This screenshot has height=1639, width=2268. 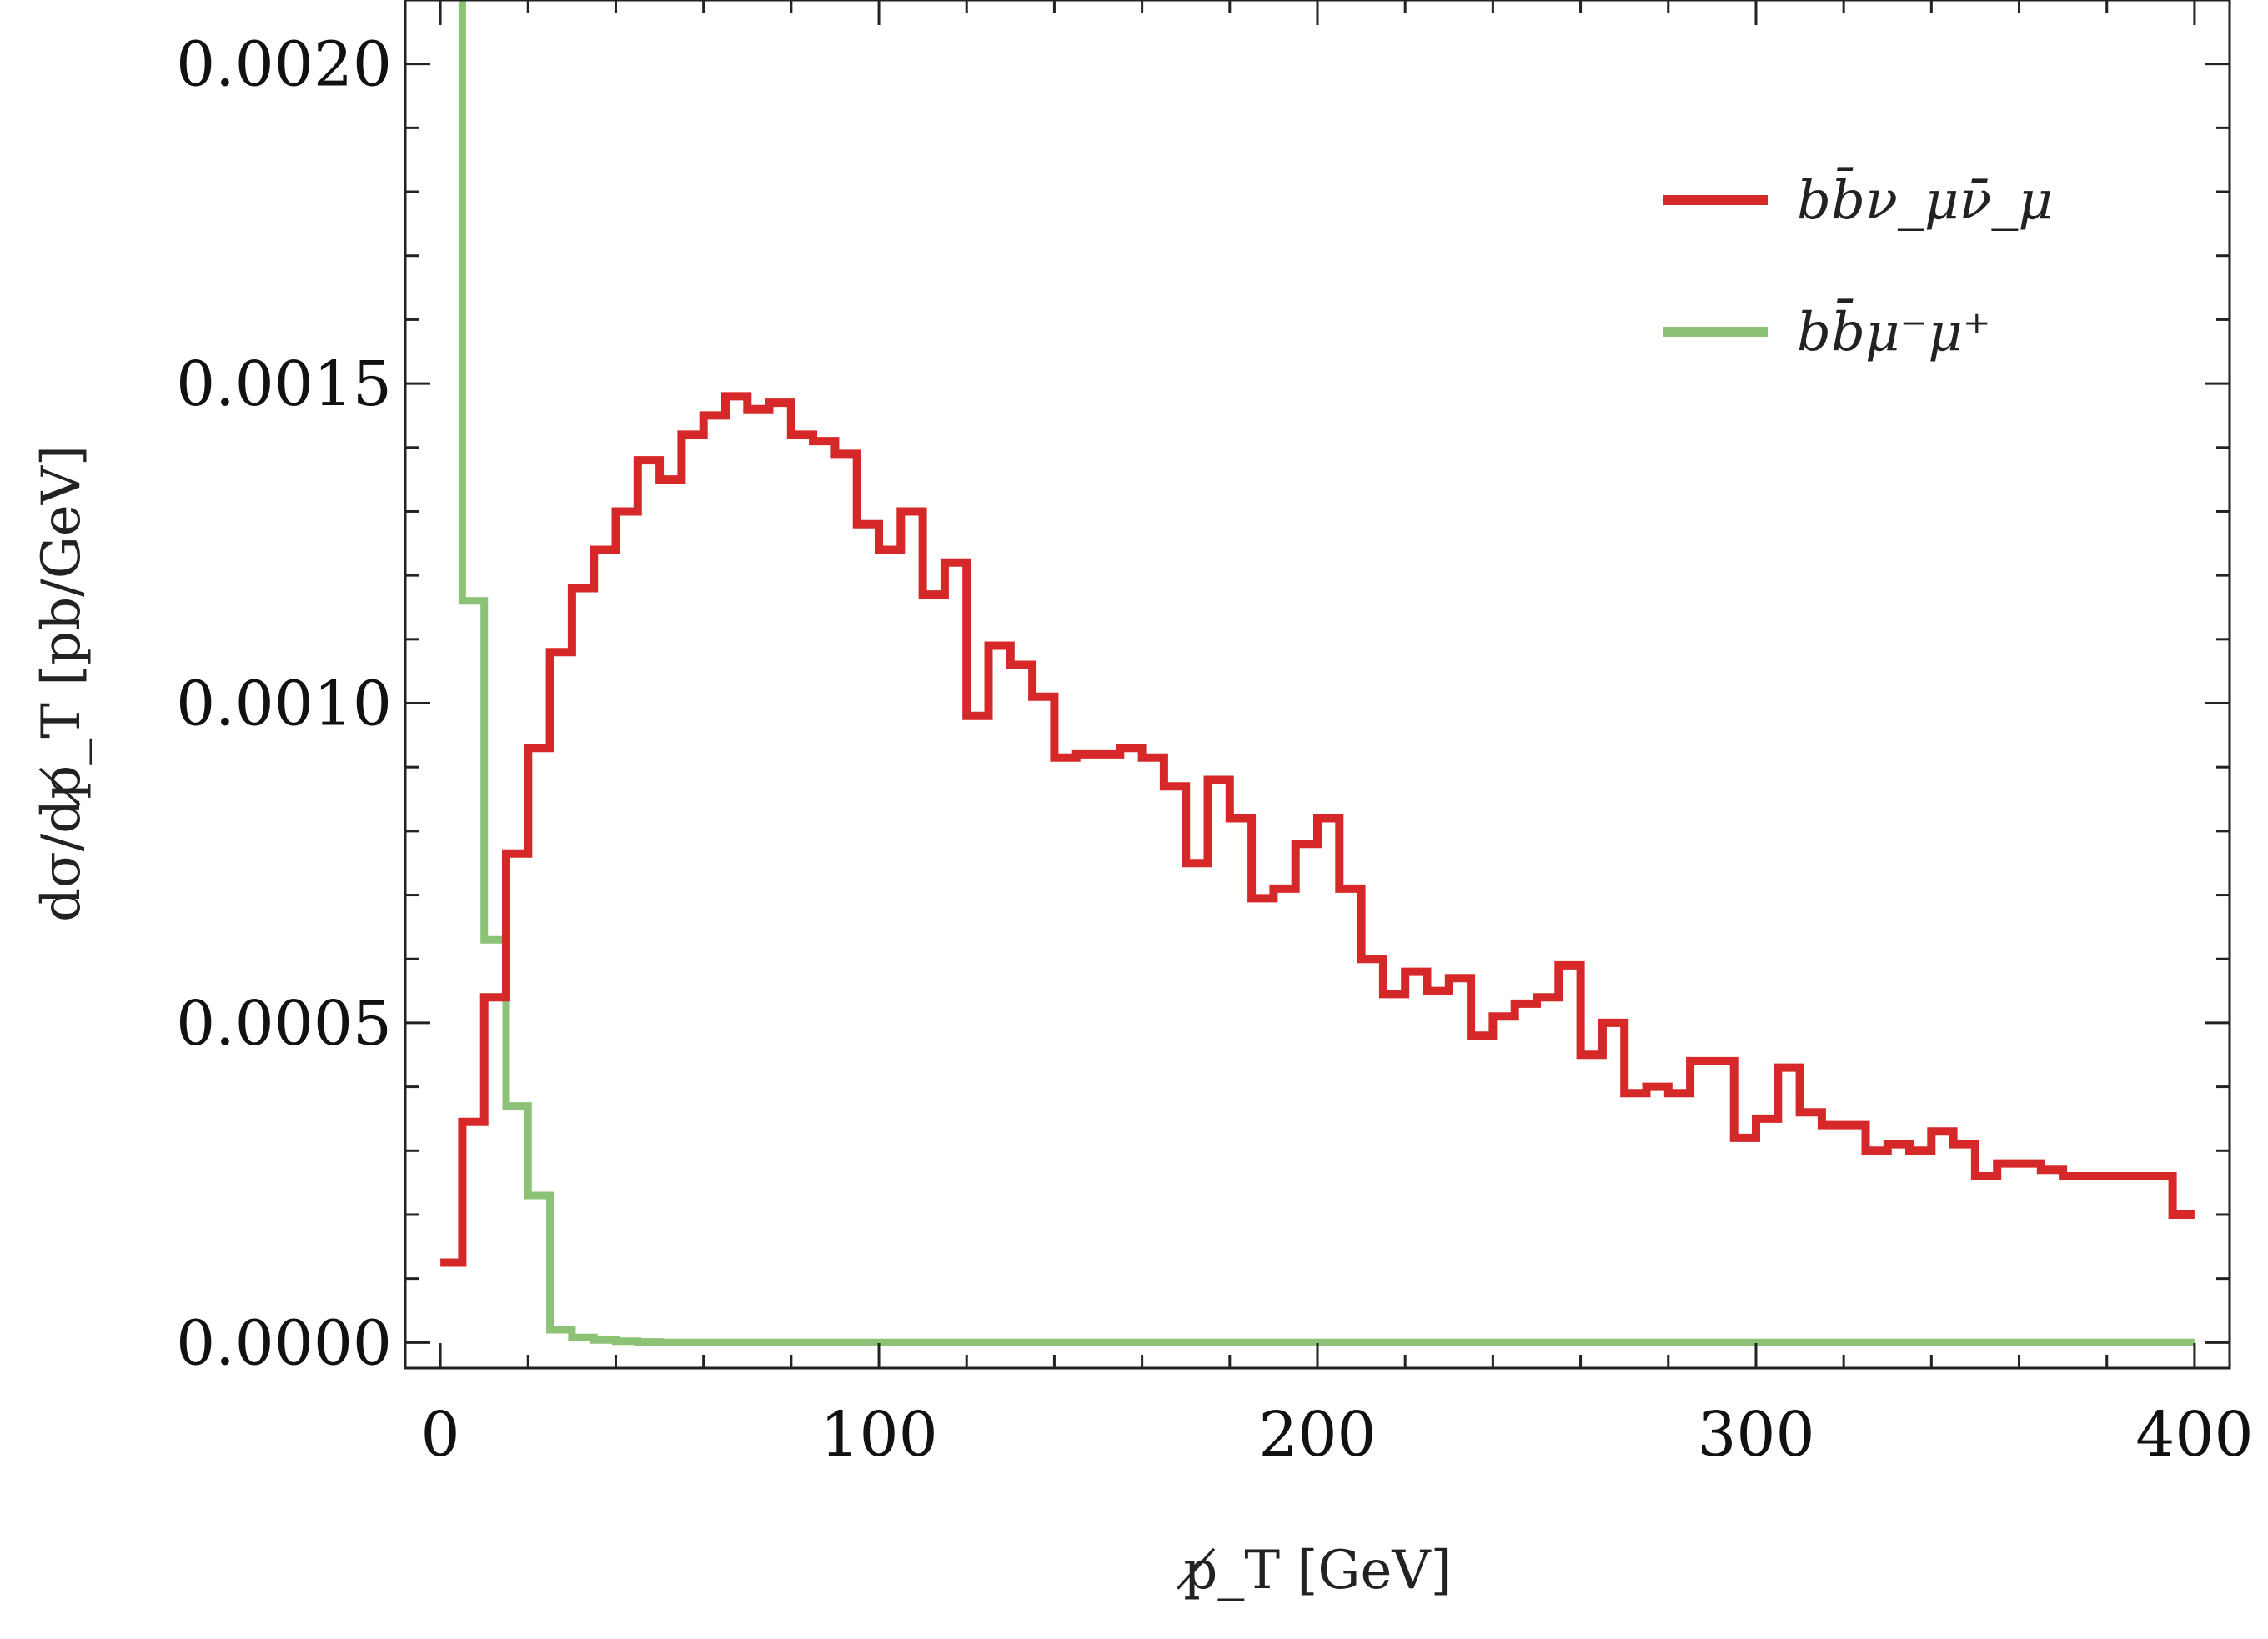 What do you see at coordinates (284, 384) in the screenshot?
I see `y-tick-label: 0.0015` at bounding box center [284, 384].